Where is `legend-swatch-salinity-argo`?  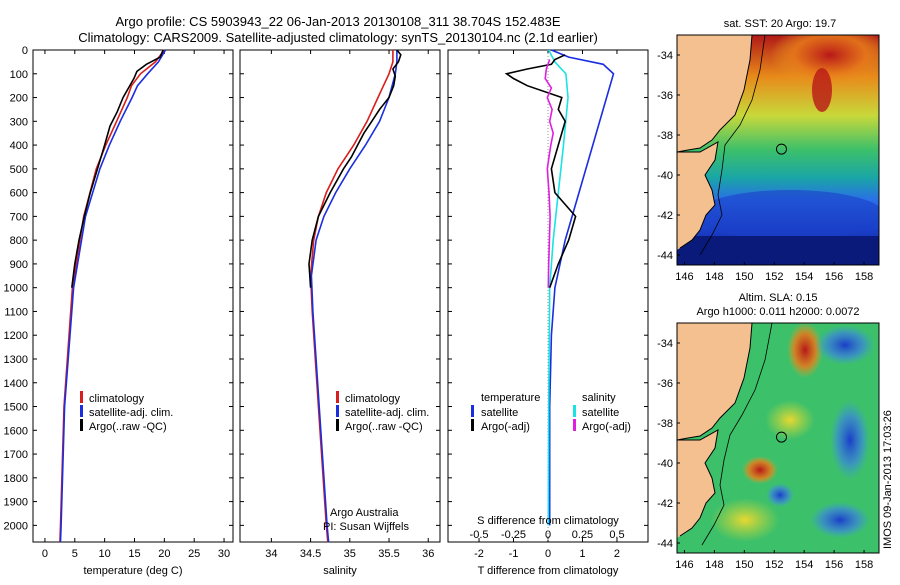
legend-swatch-salinity-argo is located at coordinates (574, 425).